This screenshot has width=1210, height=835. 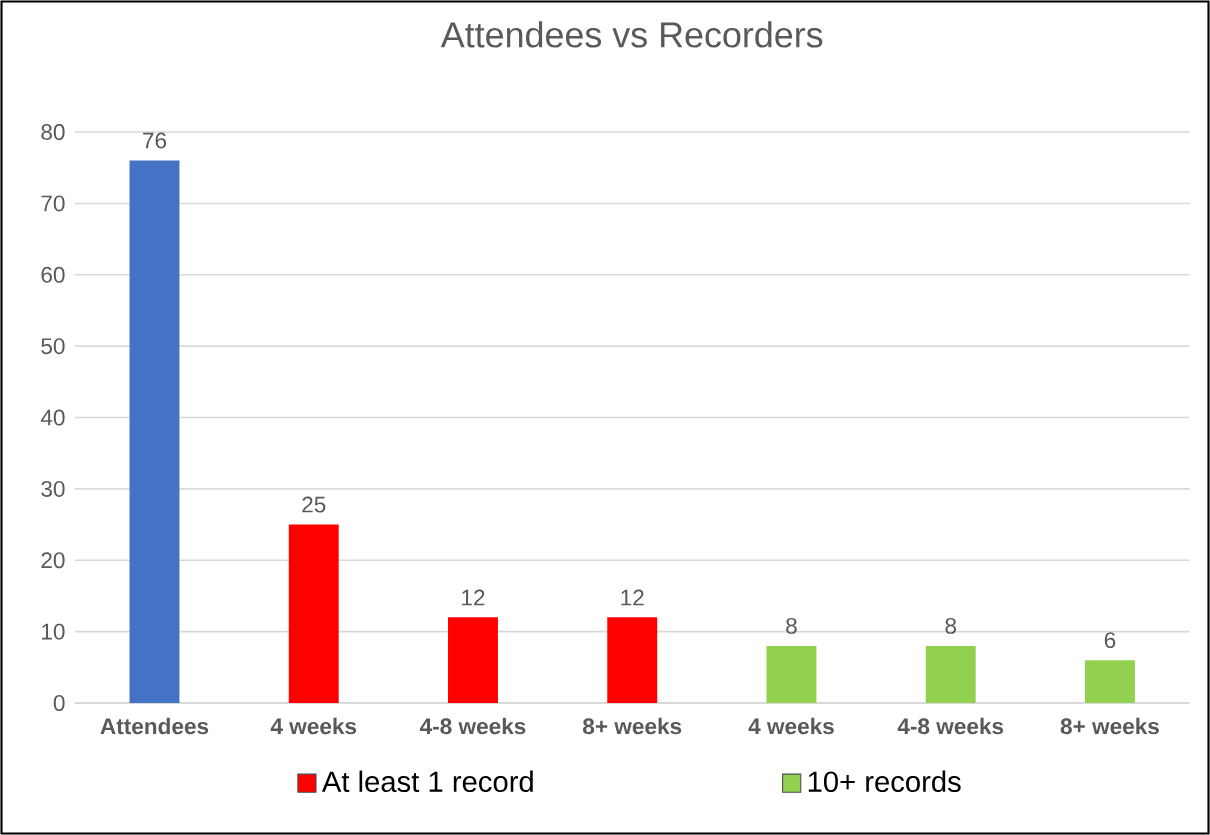 I want to click on legend-label: At least 1 record, so click(x=427, y=781).